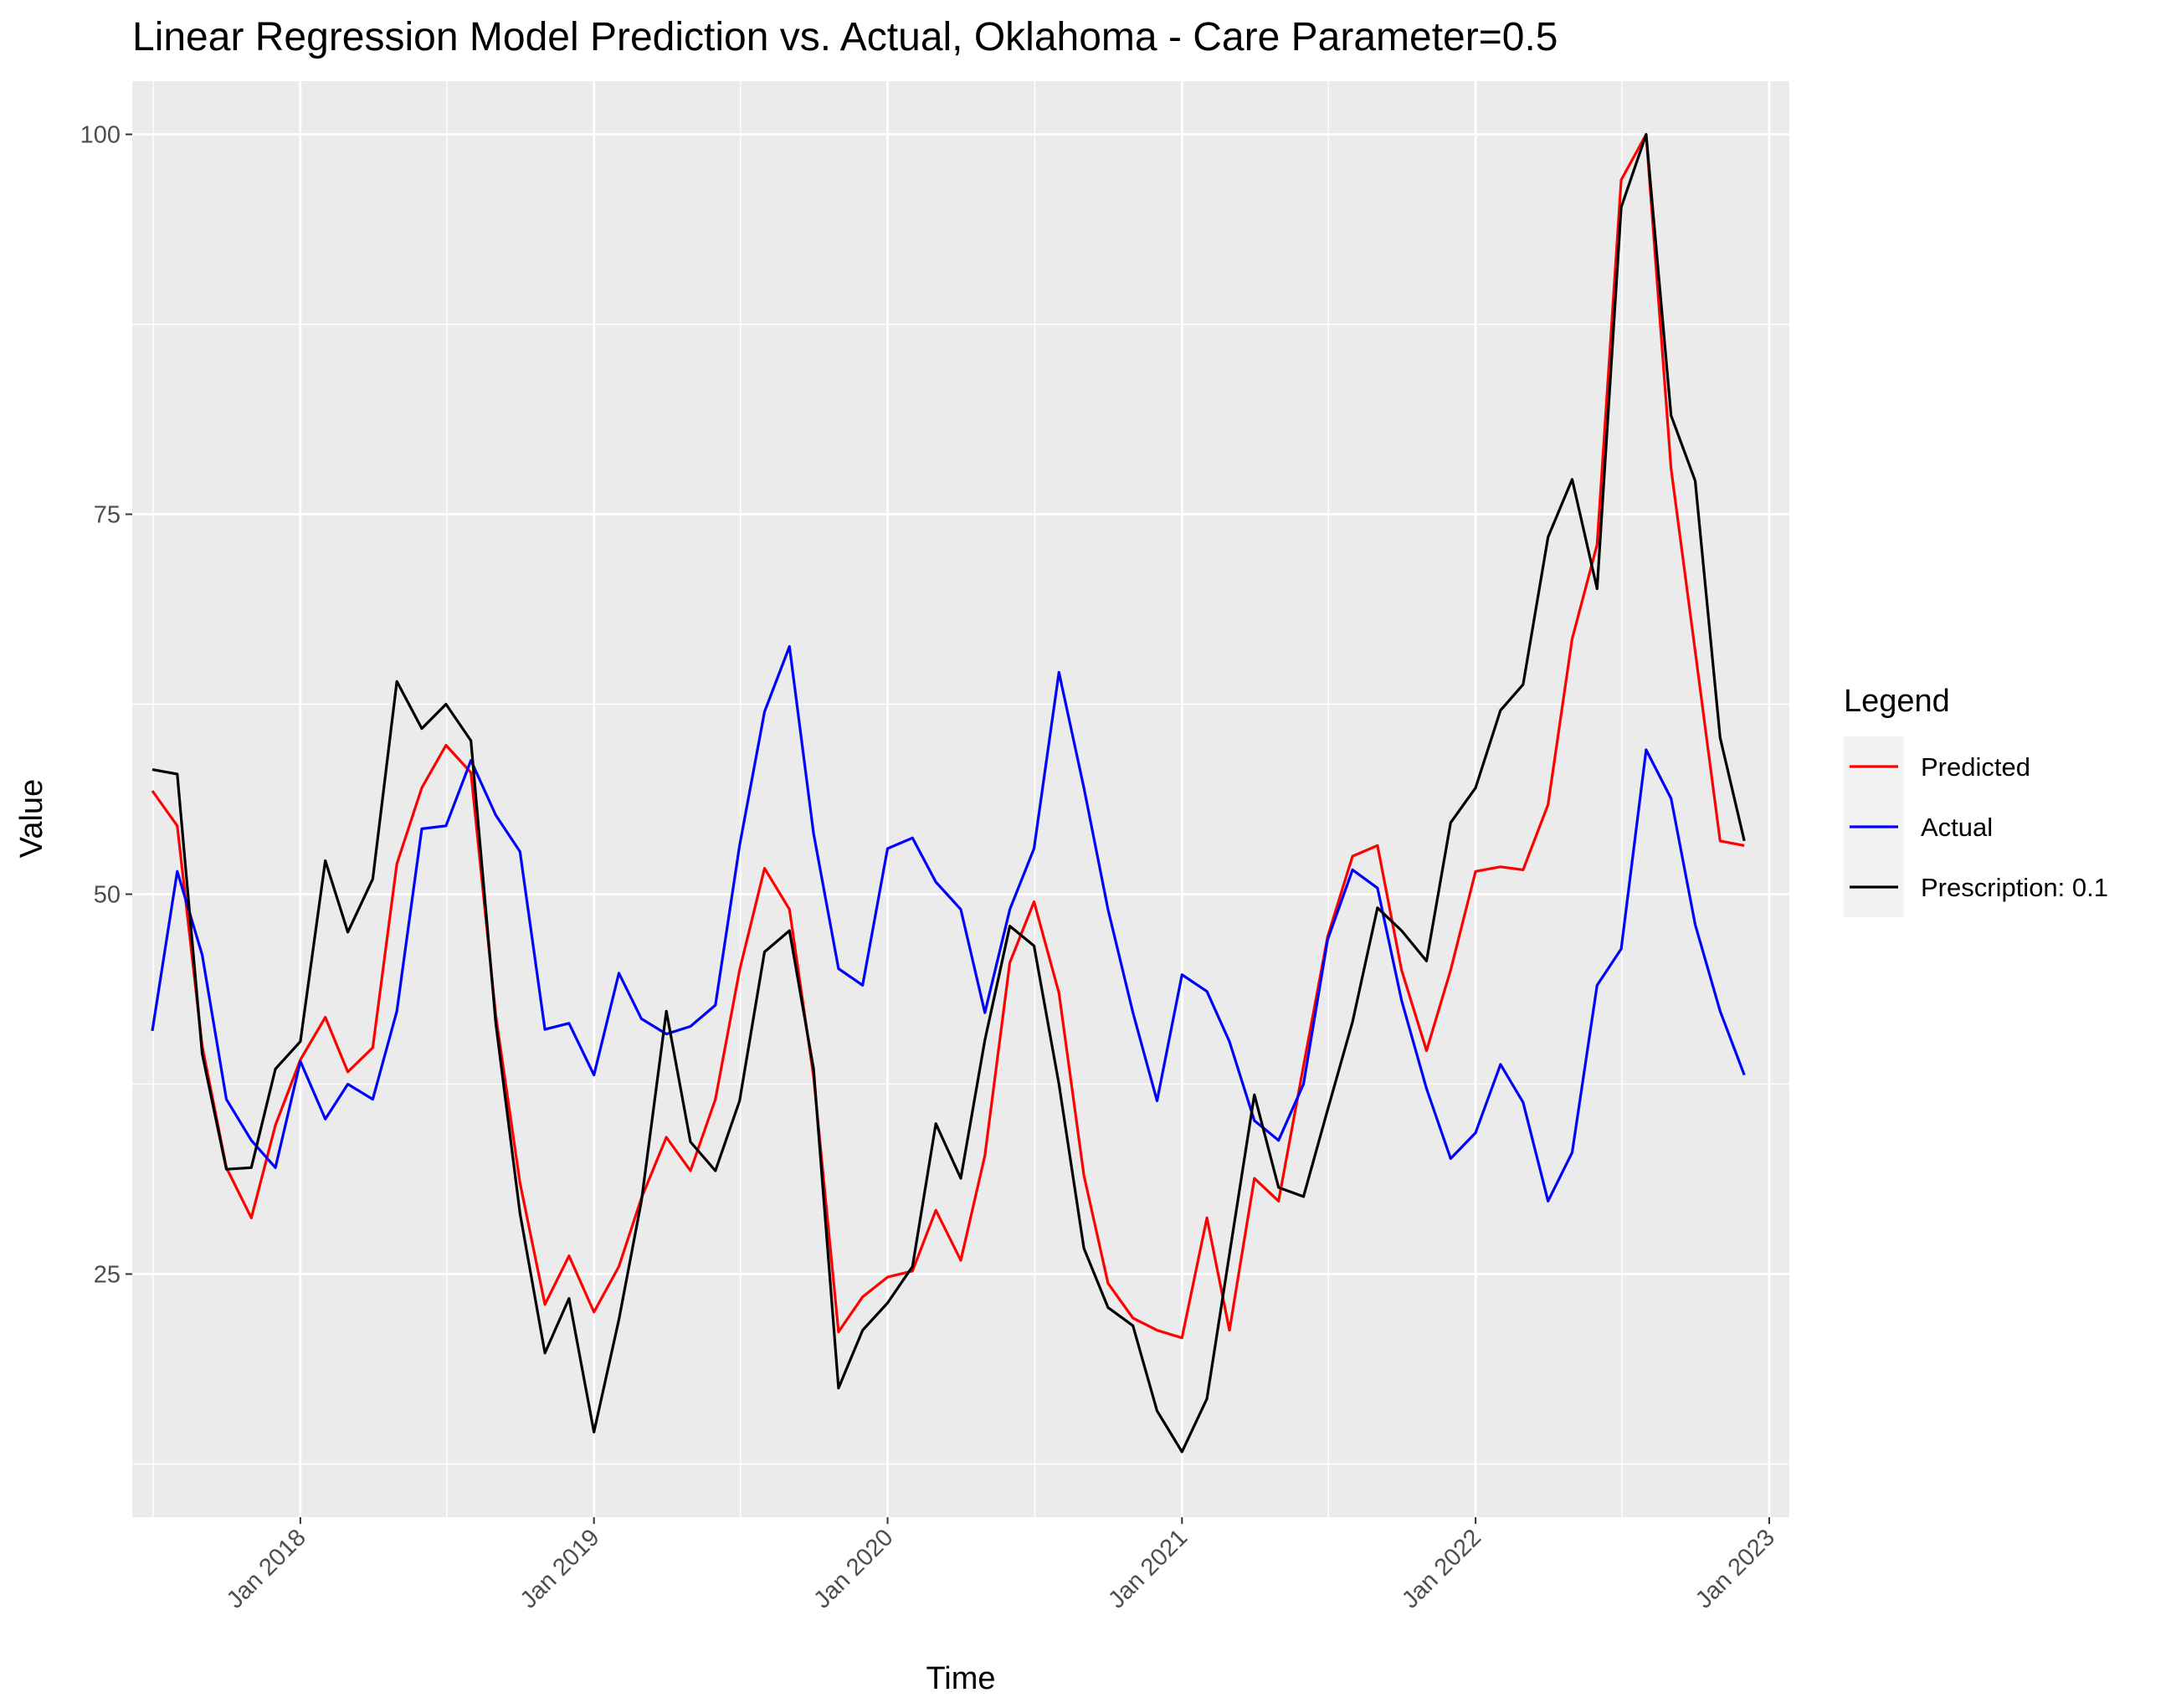 The image size is (2176, 1708). I want to click on x-tick-label: Jan 2023, so click(1735, 1568).